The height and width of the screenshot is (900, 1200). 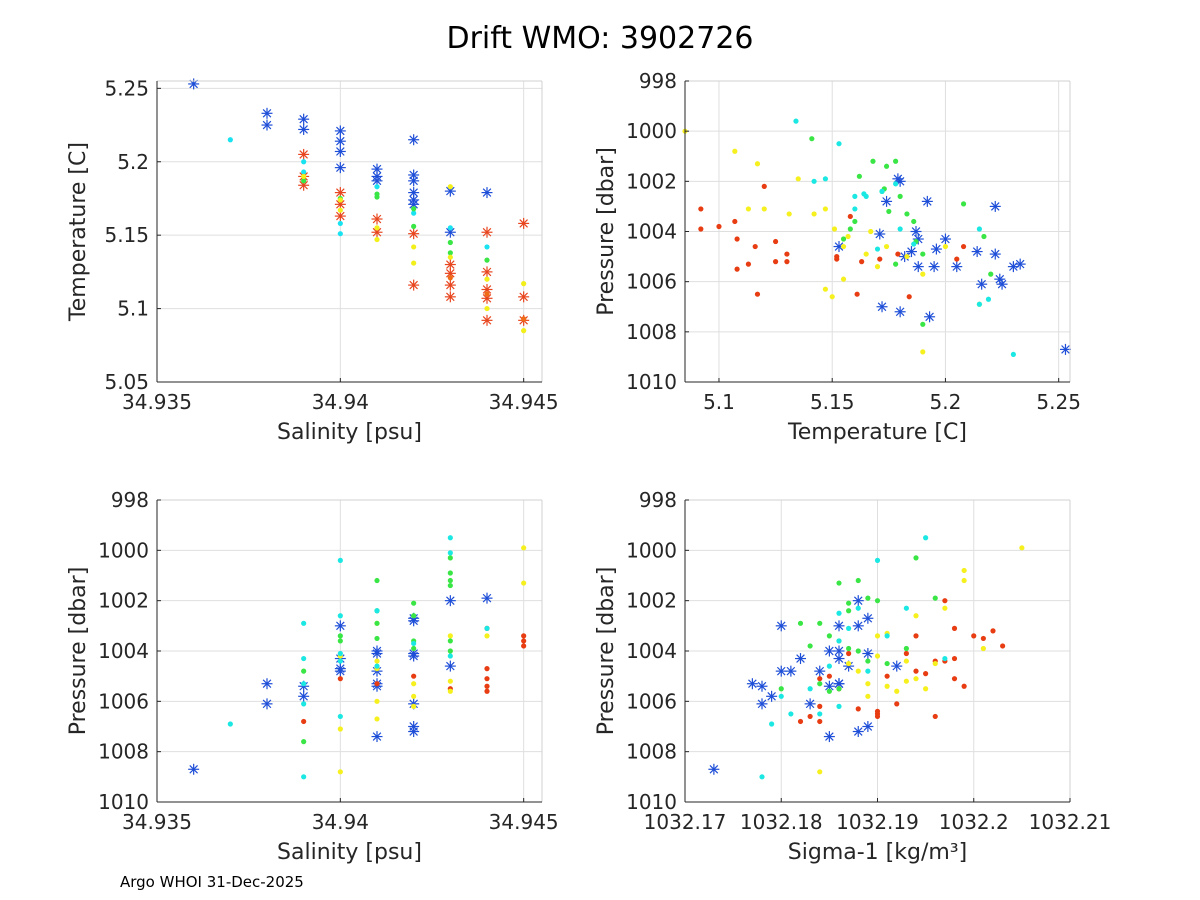 What do you see at coordinates (651, 131) in the screenshot?
I see `y-tick-label: 1000` at bounding box center [651, 131].